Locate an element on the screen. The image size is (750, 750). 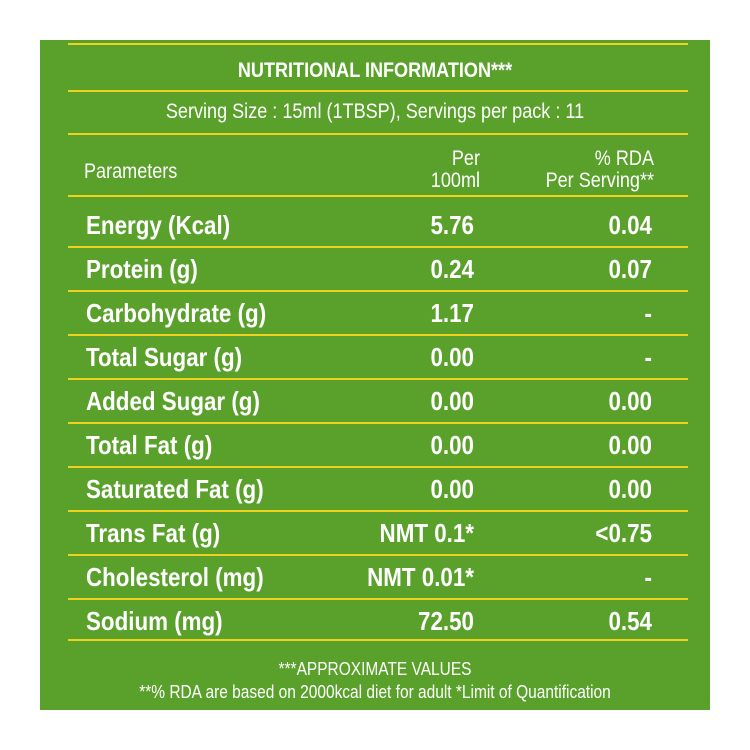
header-rda-line1: % RDA is located at coordinates (624, 158).